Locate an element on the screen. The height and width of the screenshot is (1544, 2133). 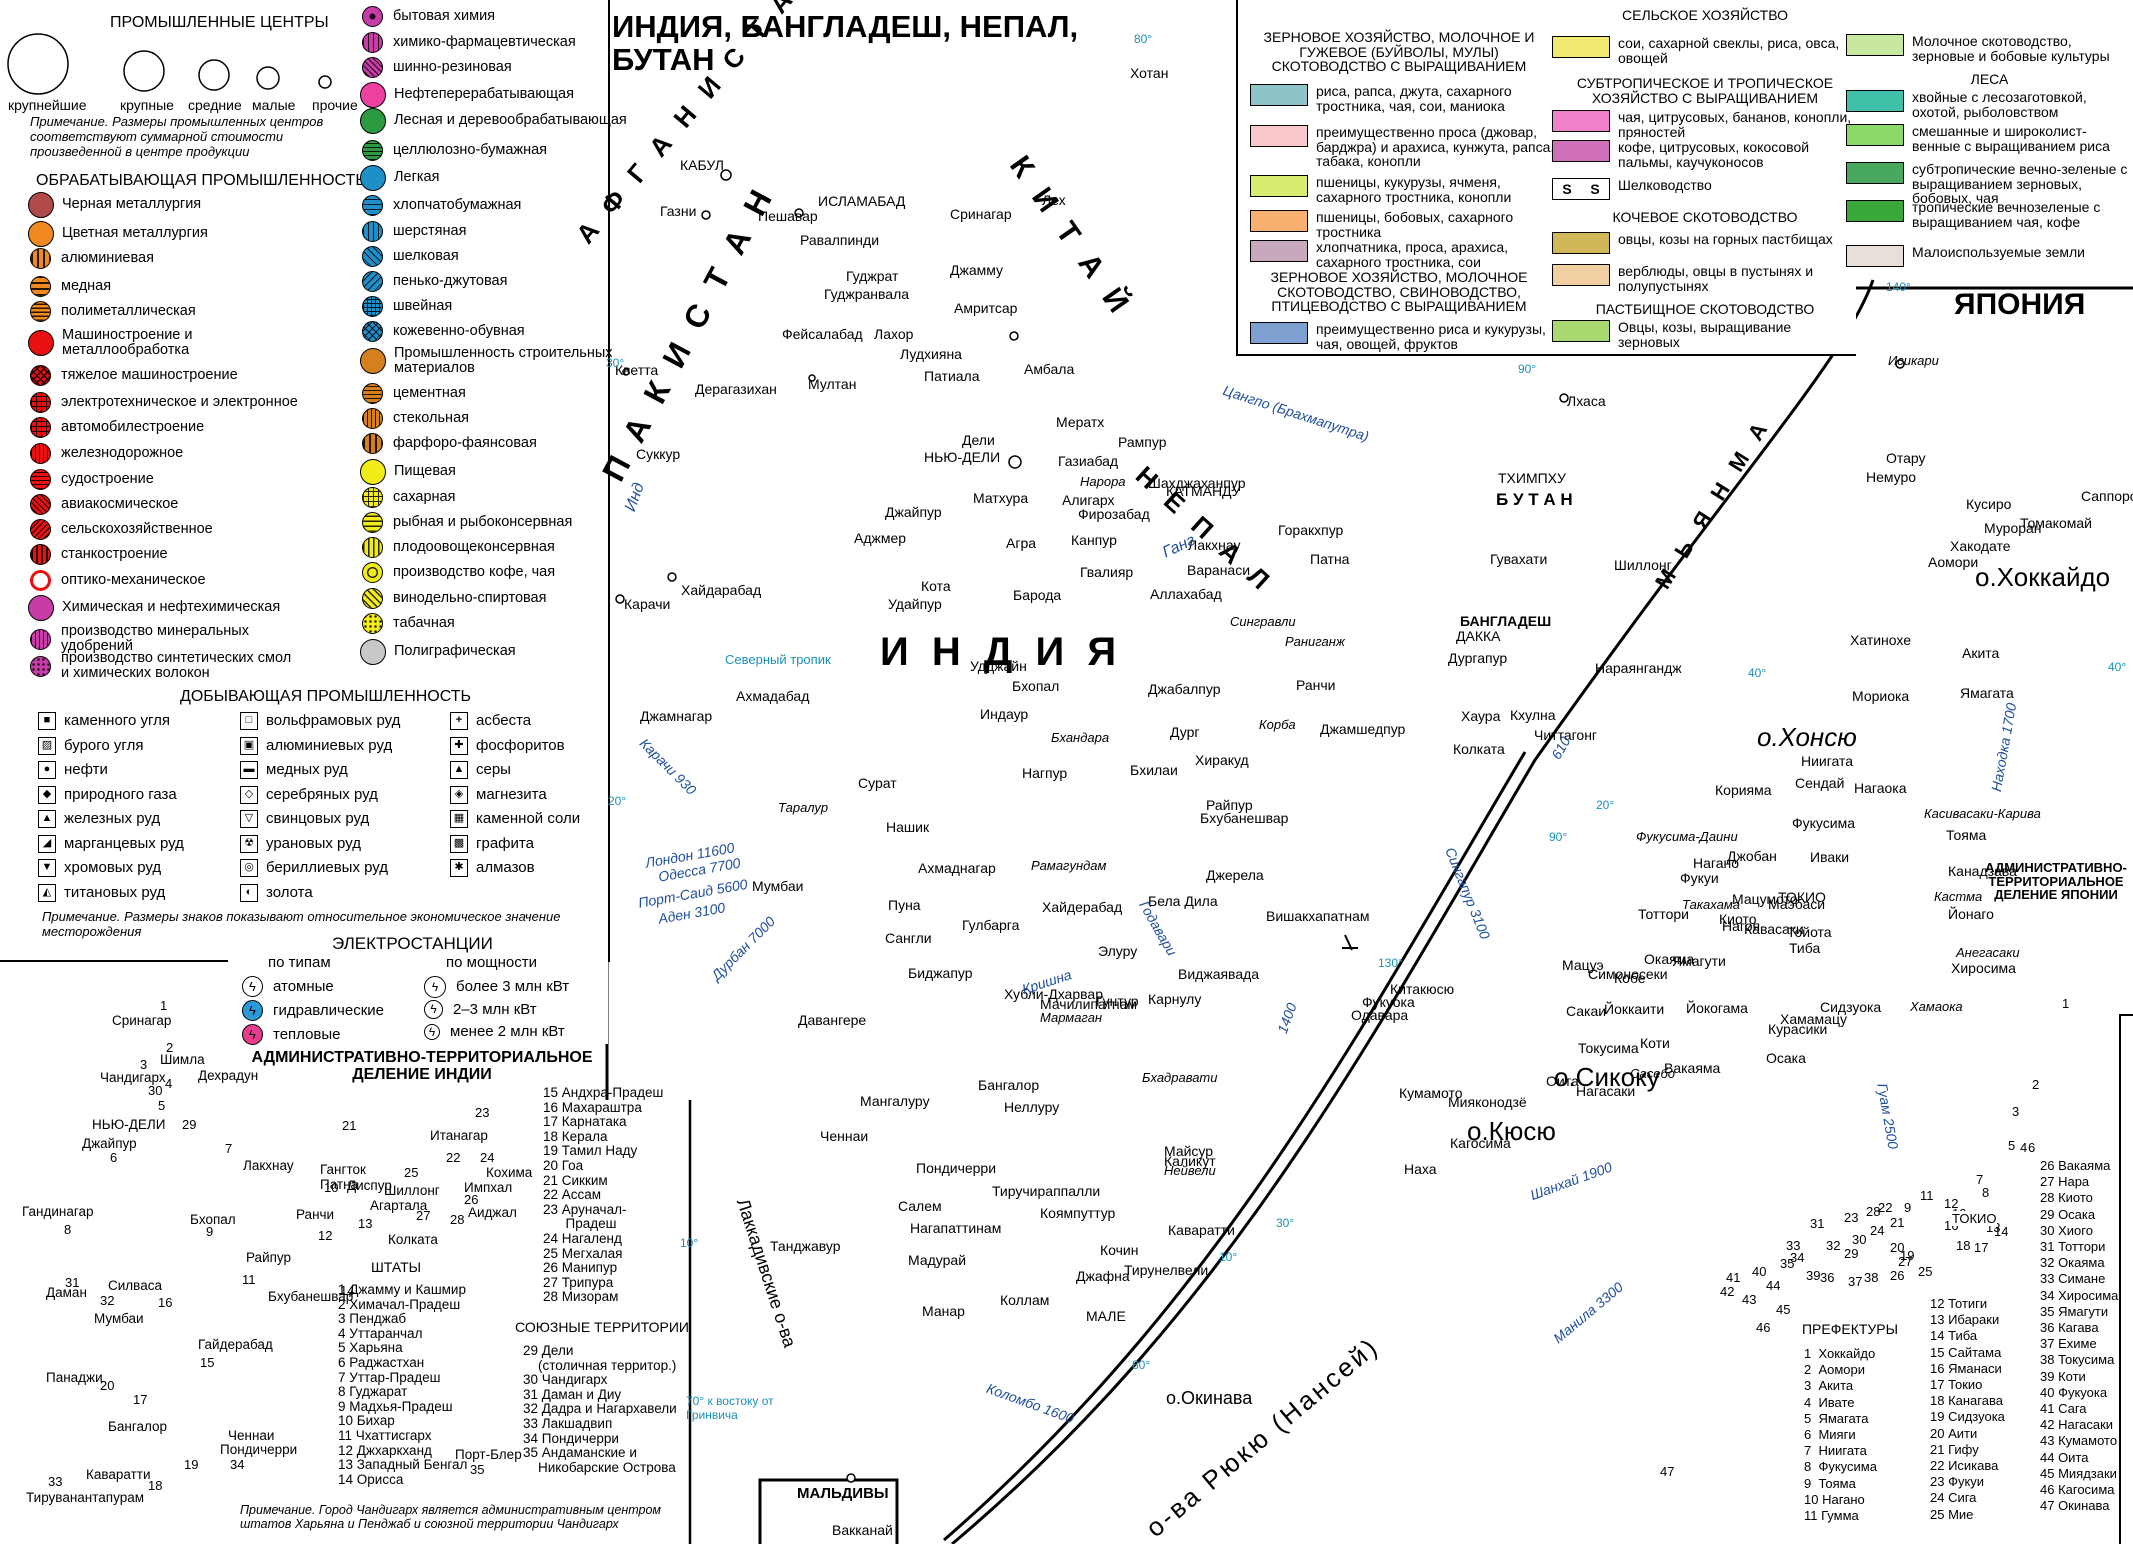
prefecture-number: 7 is located at coordinates (1980, 1179).